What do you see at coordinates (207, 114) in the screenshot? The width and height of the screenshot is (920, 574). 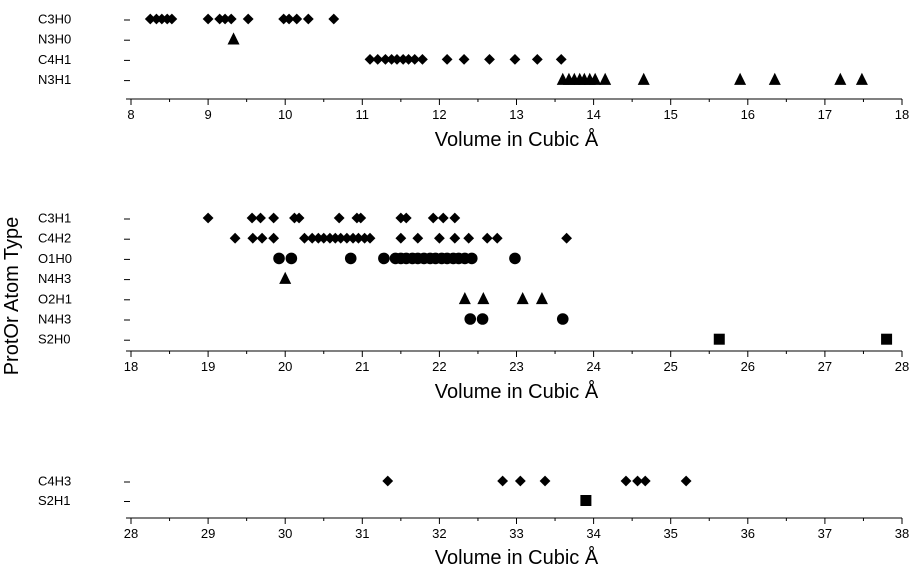 I see `x-tick-label: 9` at bounding box center [207, 114].